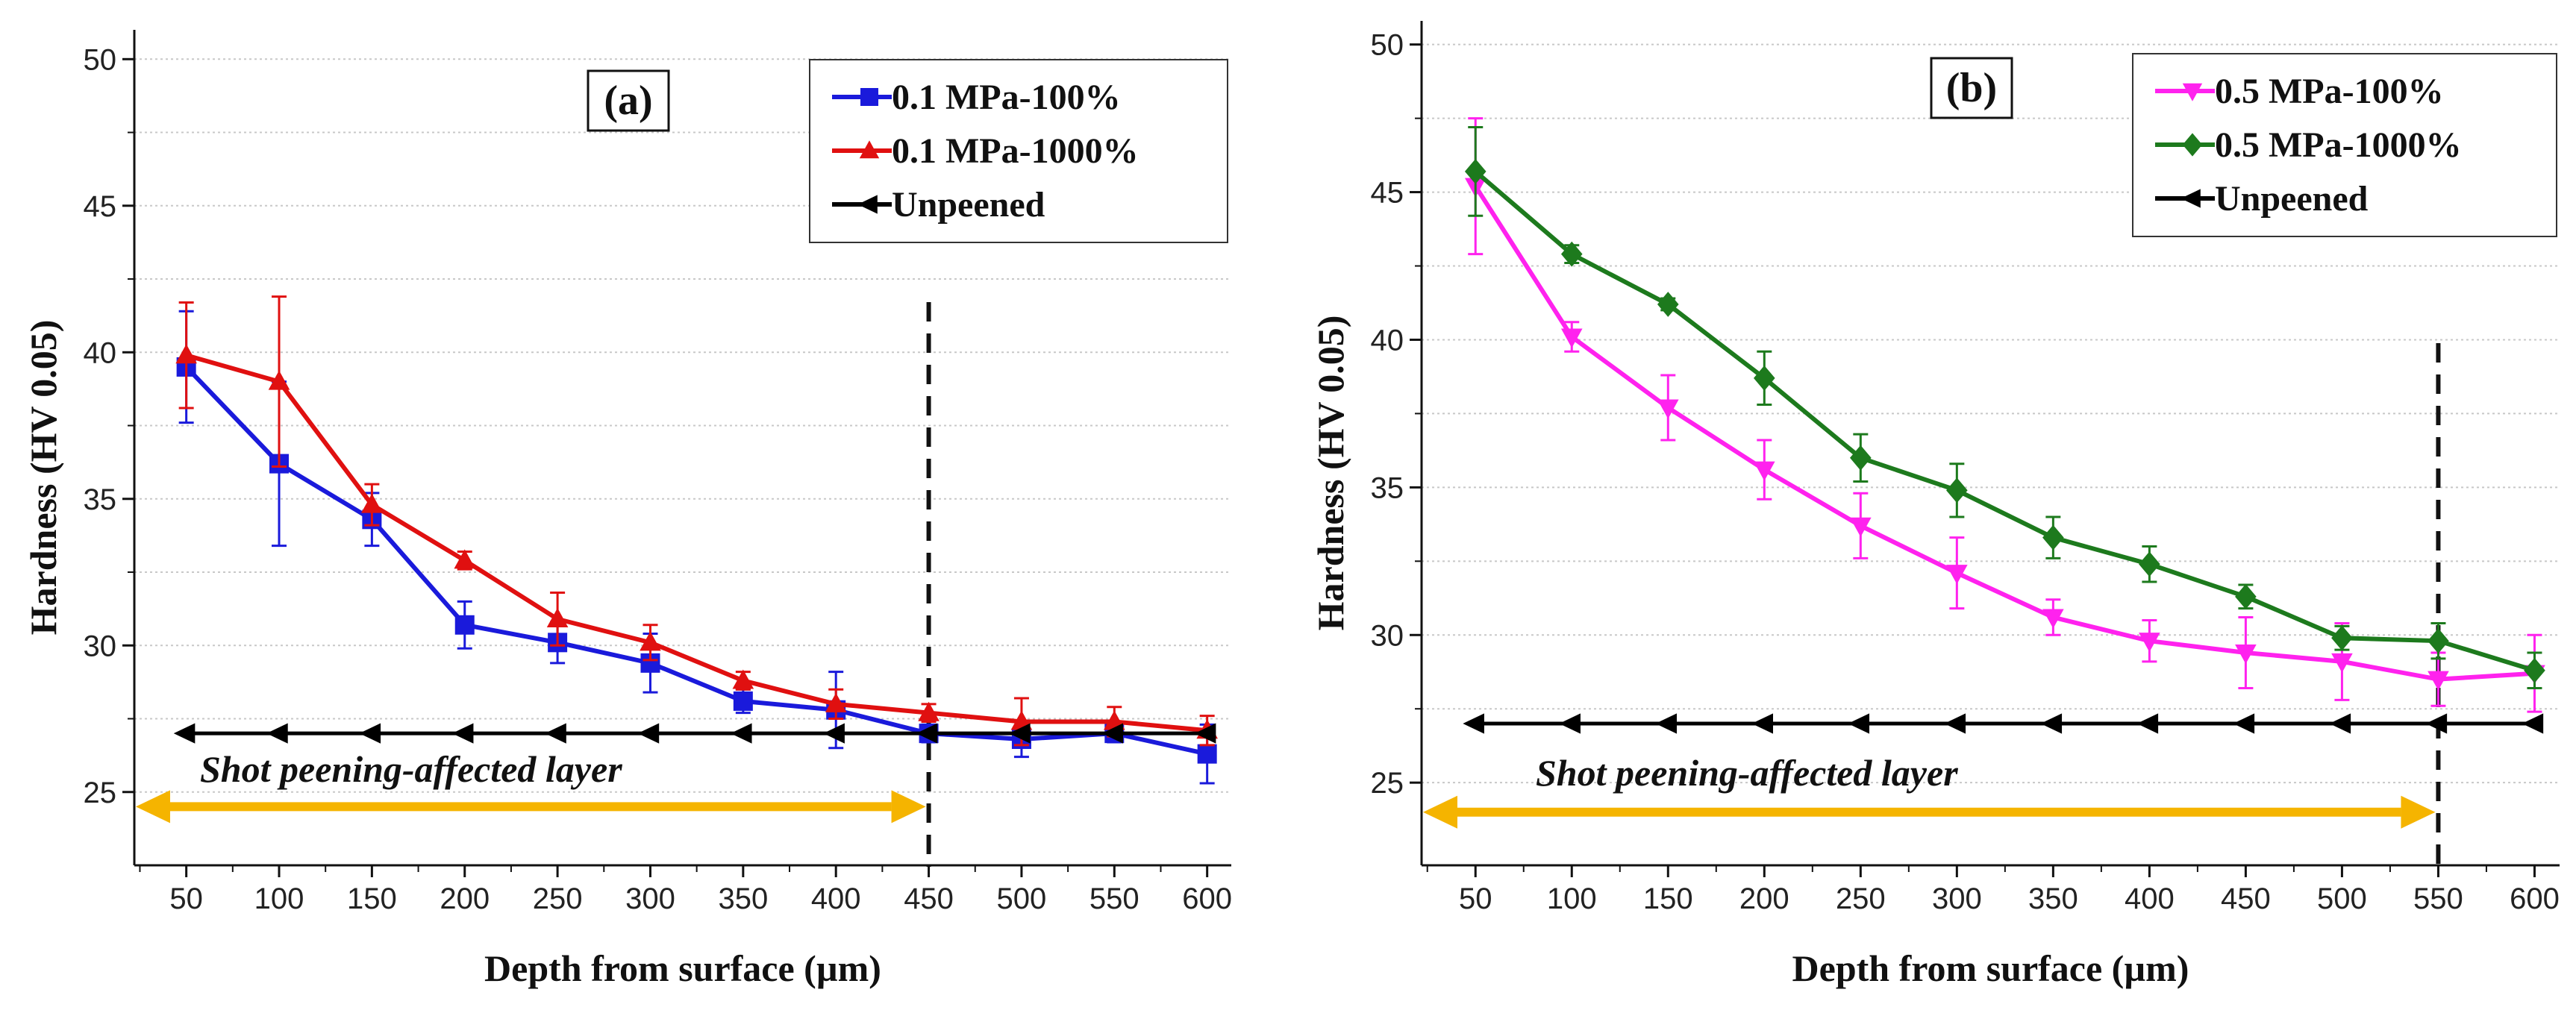  Describe the element at coordinates (1022, 898) in the screenshot. I see `x-tick-label: 500` at that location.